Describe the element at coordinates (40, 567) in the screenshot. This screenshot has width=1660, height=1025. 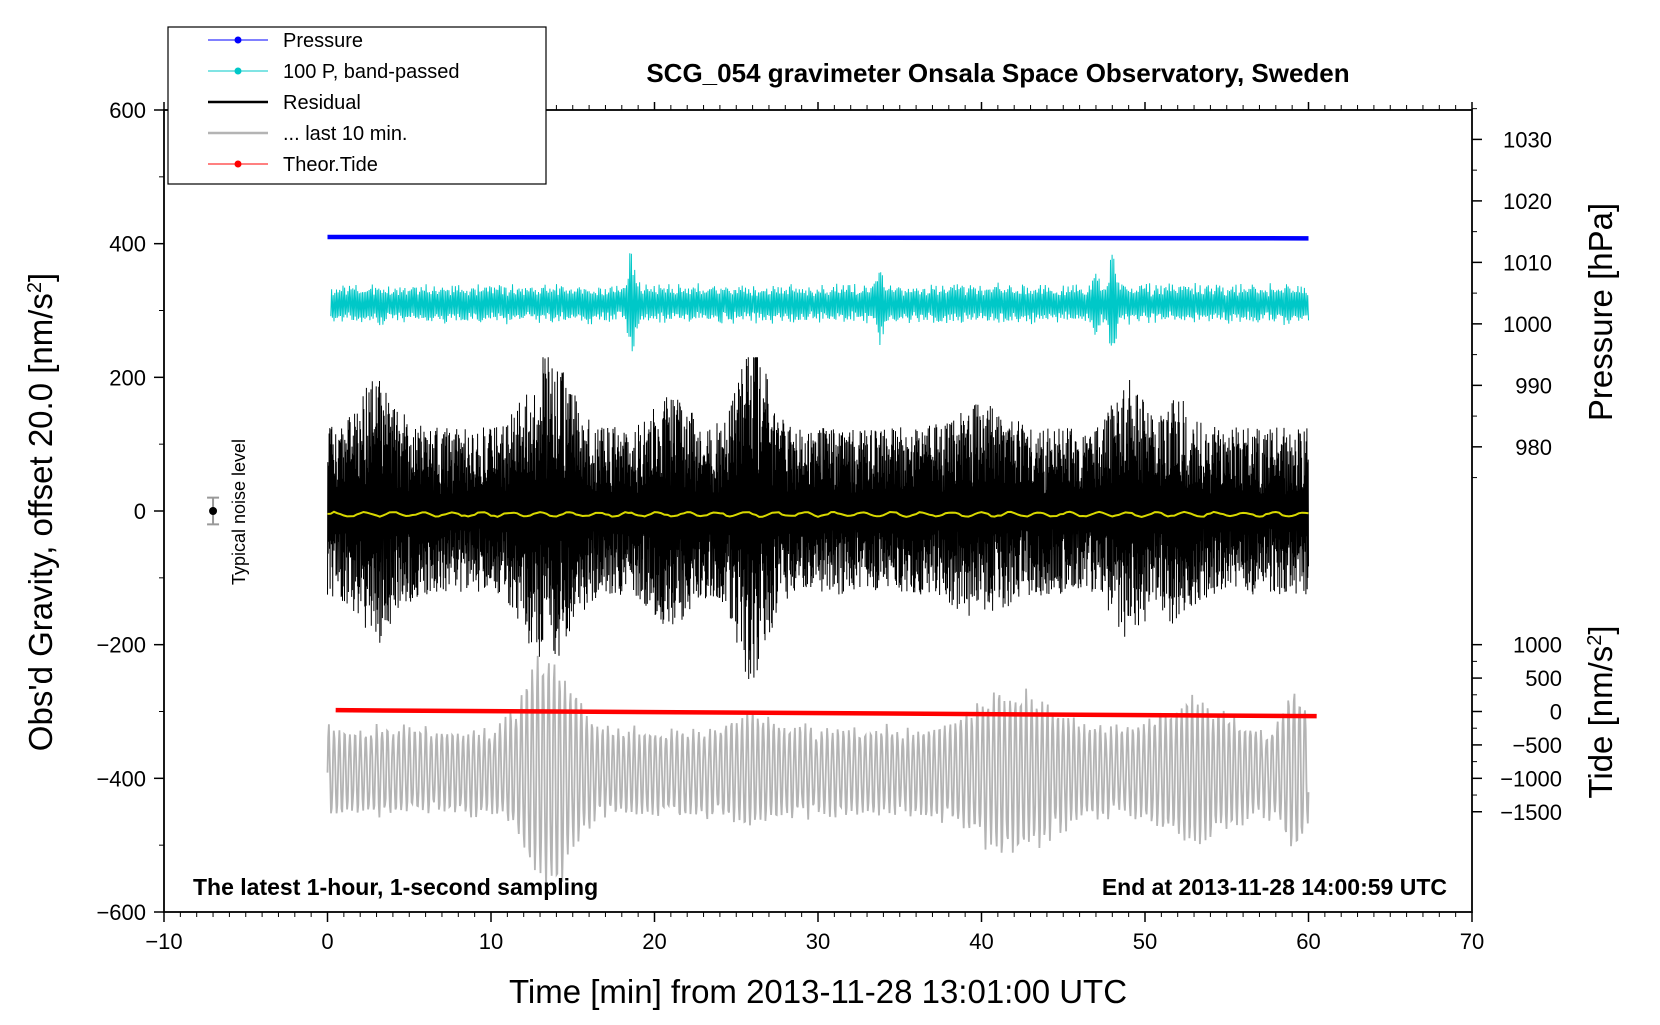
I see `y-axis-label-text: Obs'd Gravity, offset 20.0` at that location.